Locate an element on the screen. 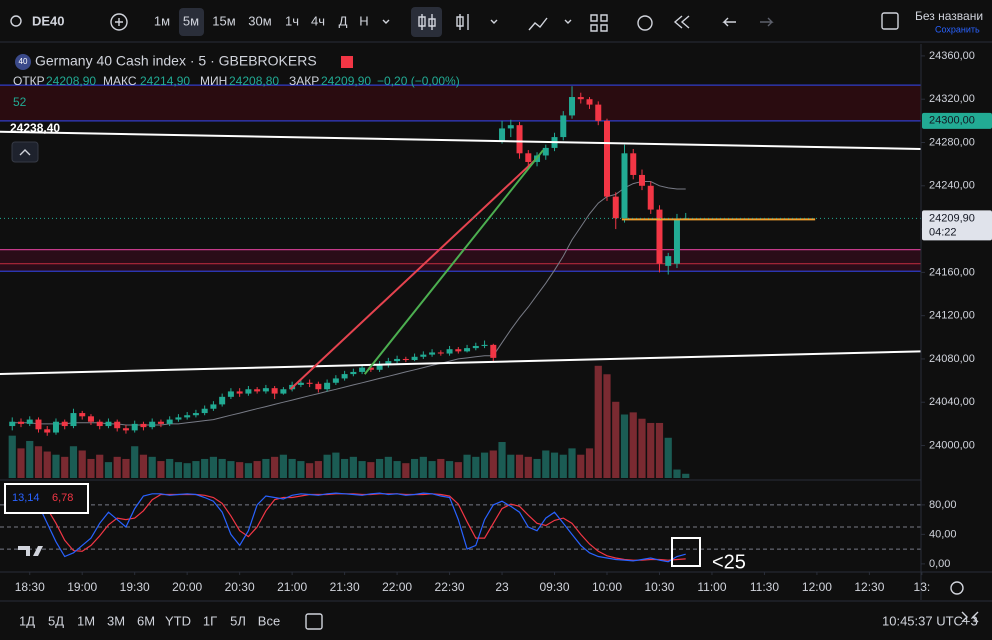  osc-d-value: 6,78 is located at coordinates (62, 498).